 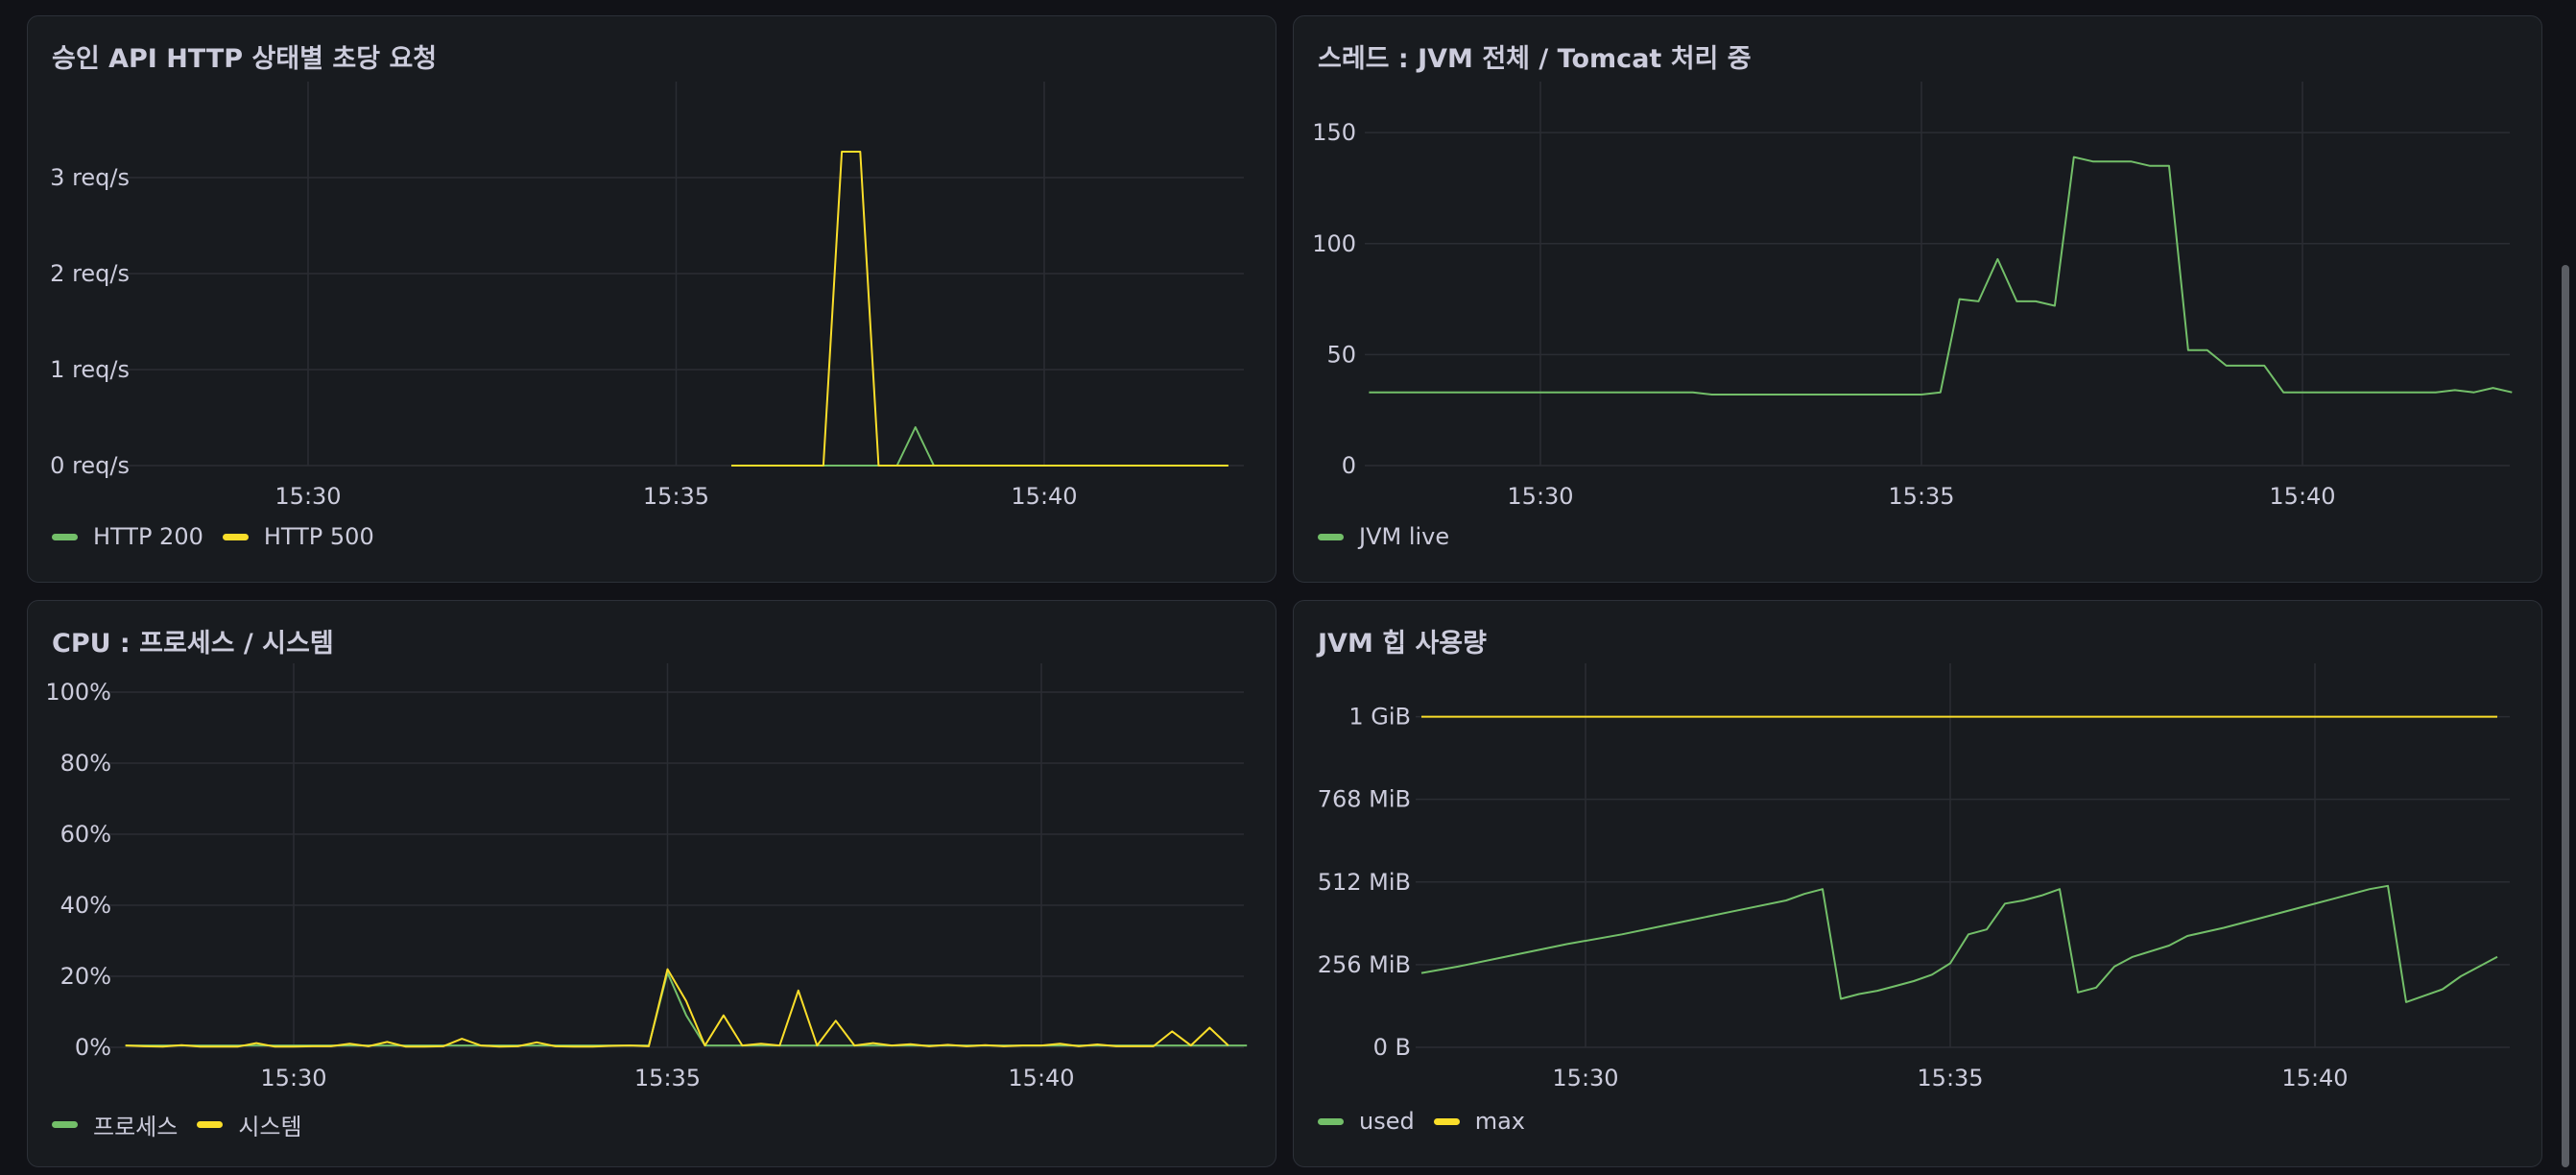 What do you see at coordinates (90, 273) in the screenshot?
I see `y-tick-label: 2 req/s` at bounding box center [90, 273].